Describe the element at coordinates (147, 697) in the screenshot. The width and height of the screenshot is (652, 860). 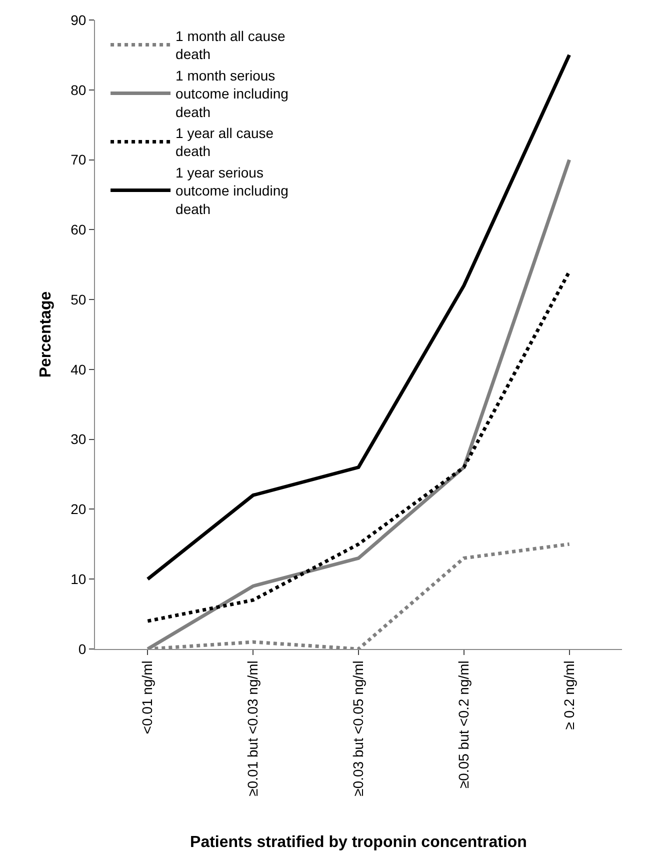
I see `x-tick-label: <0.01 ng/ml` at that location.